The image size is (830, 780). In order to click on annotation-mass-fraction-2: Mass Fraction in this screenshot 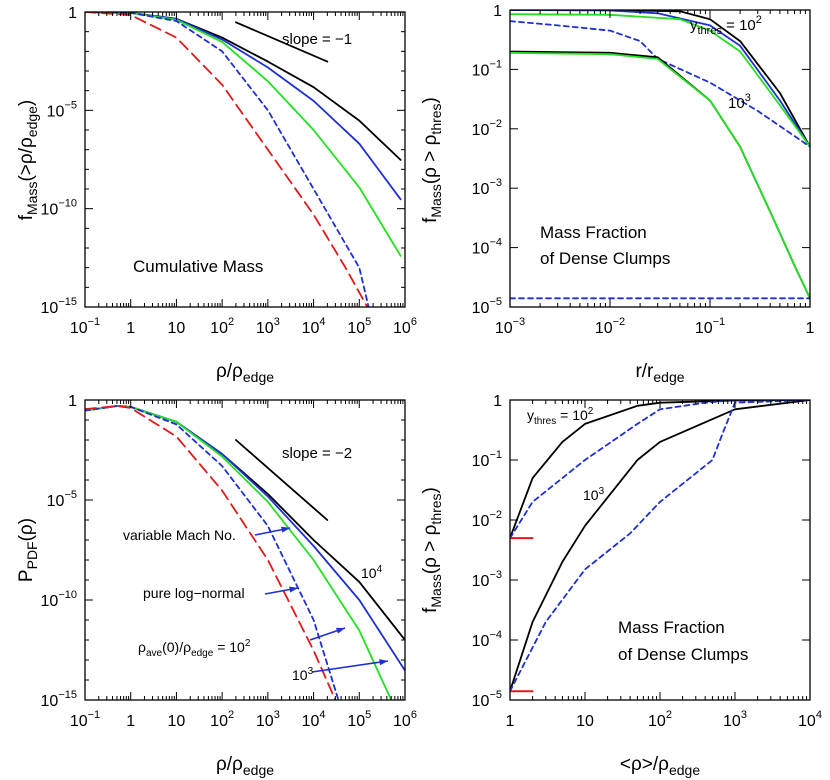, I will do `click(671, 627)`.